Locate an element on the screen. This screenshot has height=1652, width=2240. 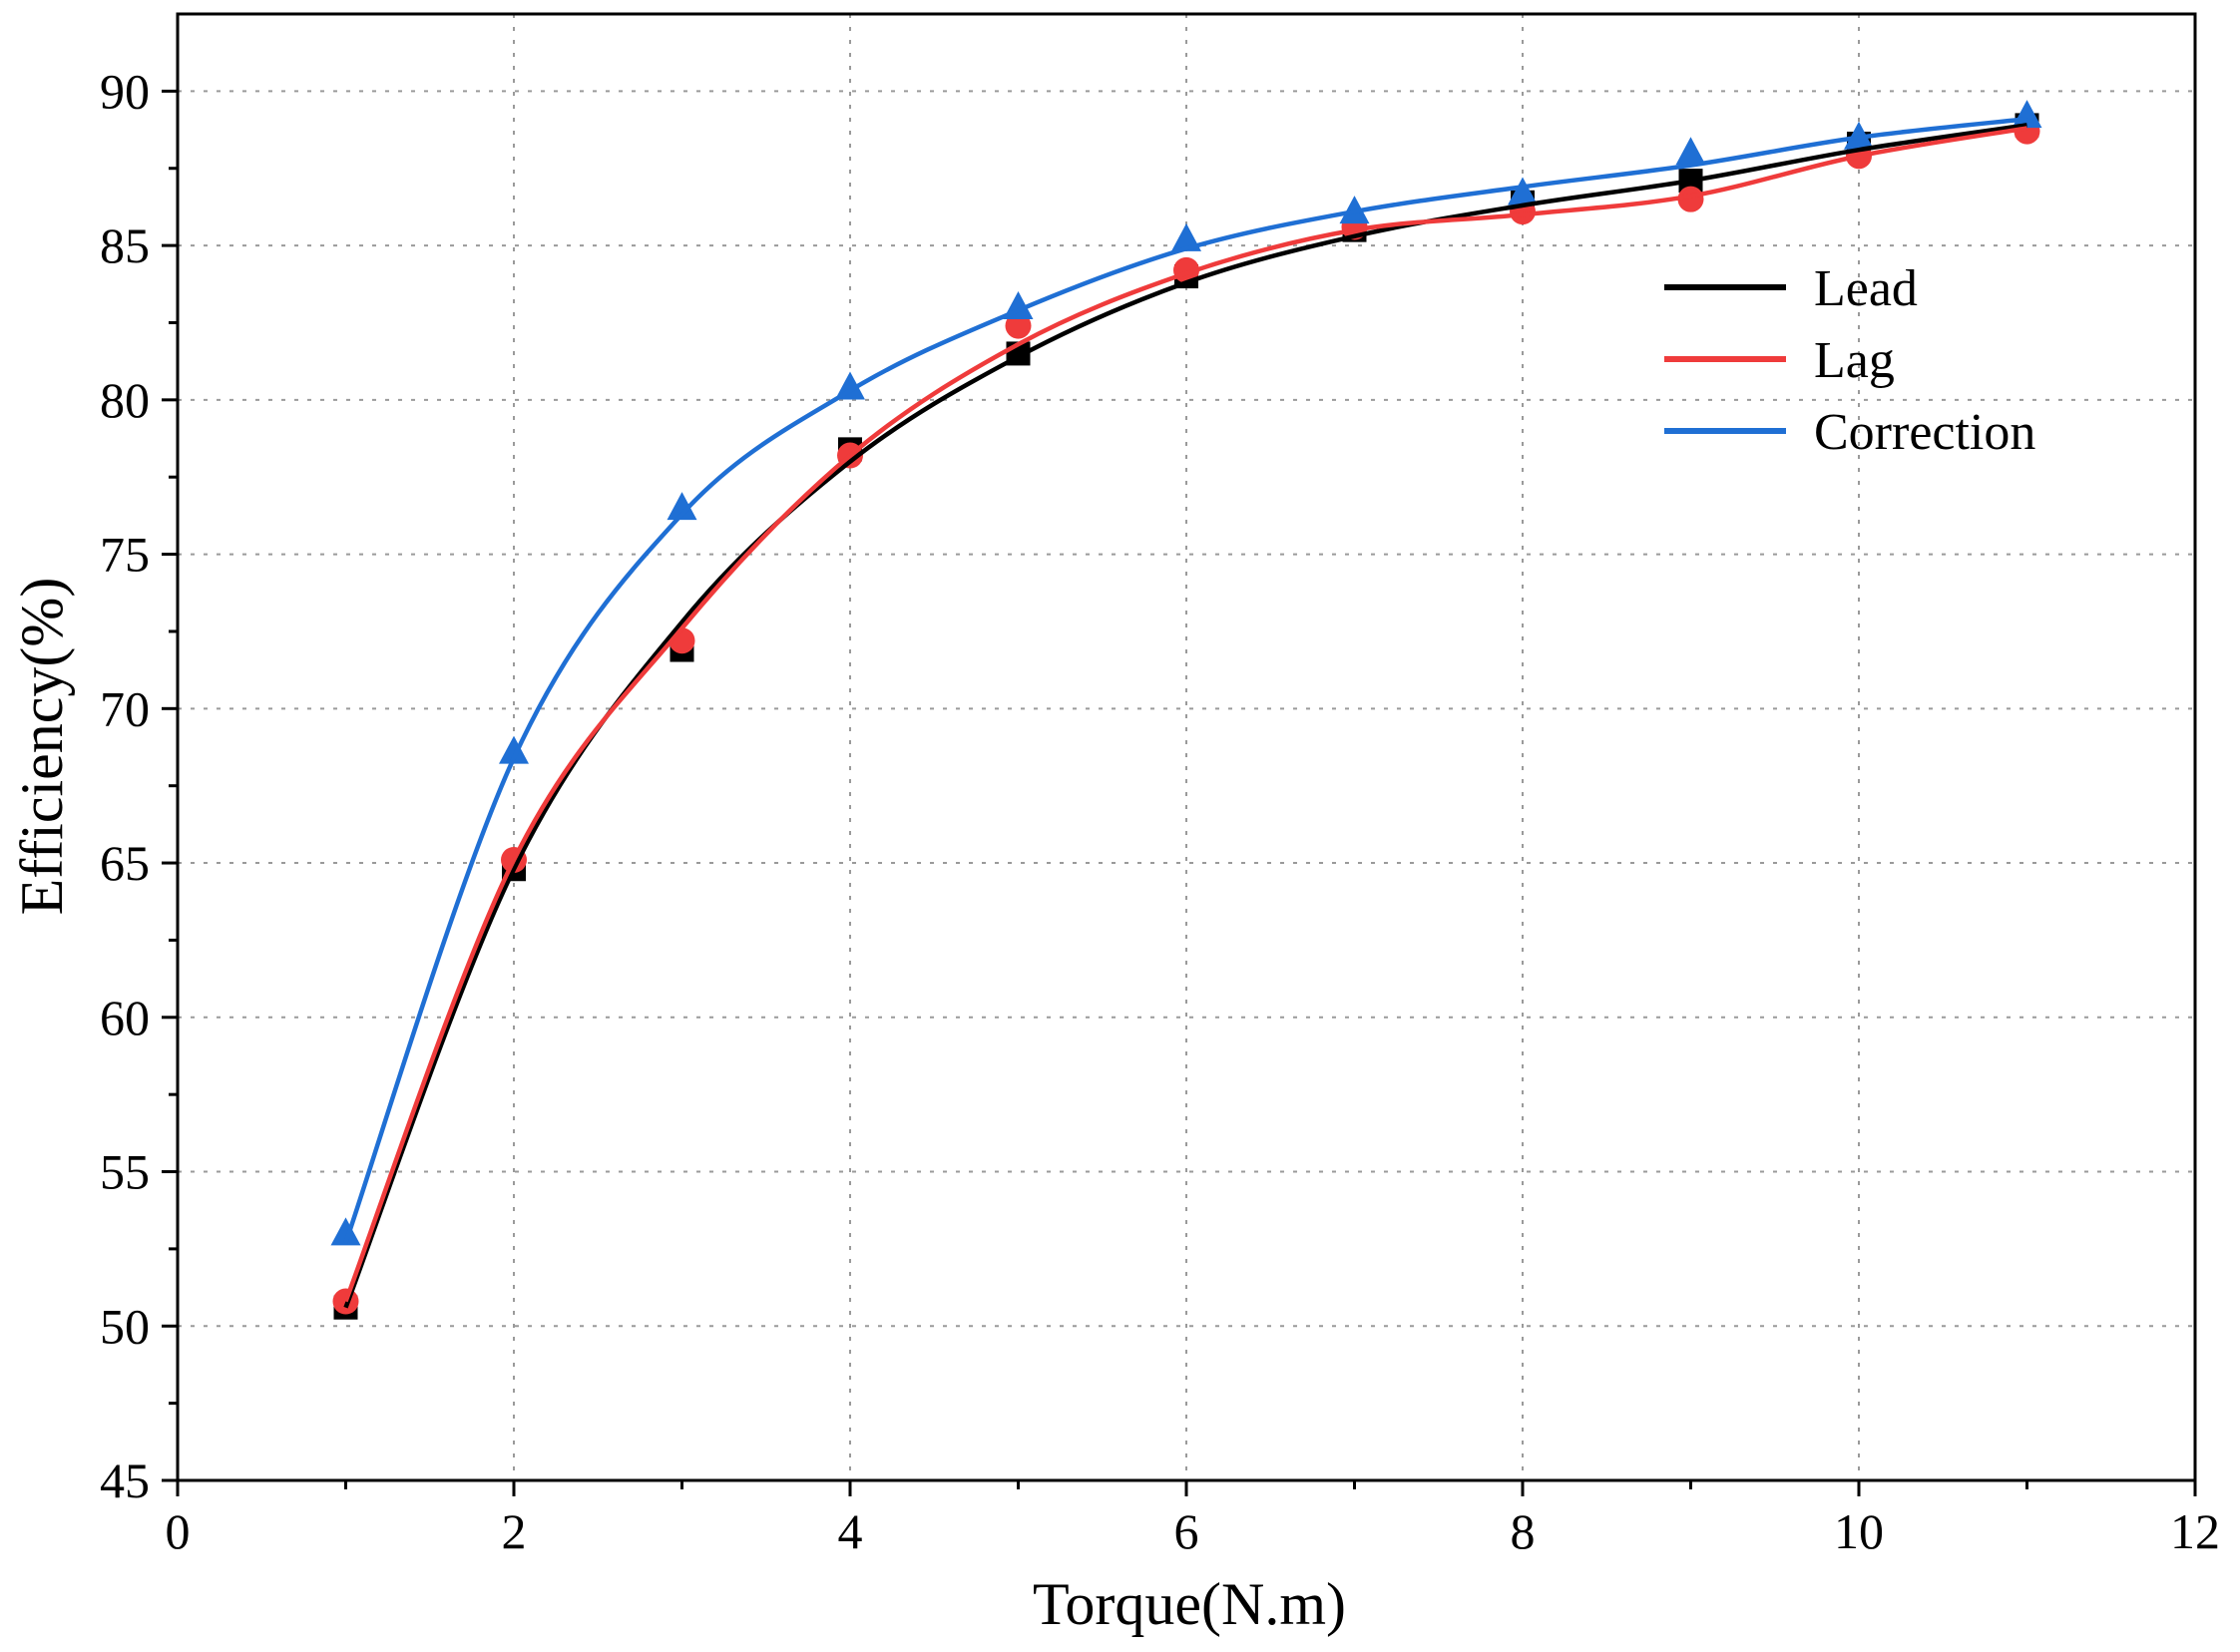
y-tick-label: 70 is located at coordinates (125, 708).